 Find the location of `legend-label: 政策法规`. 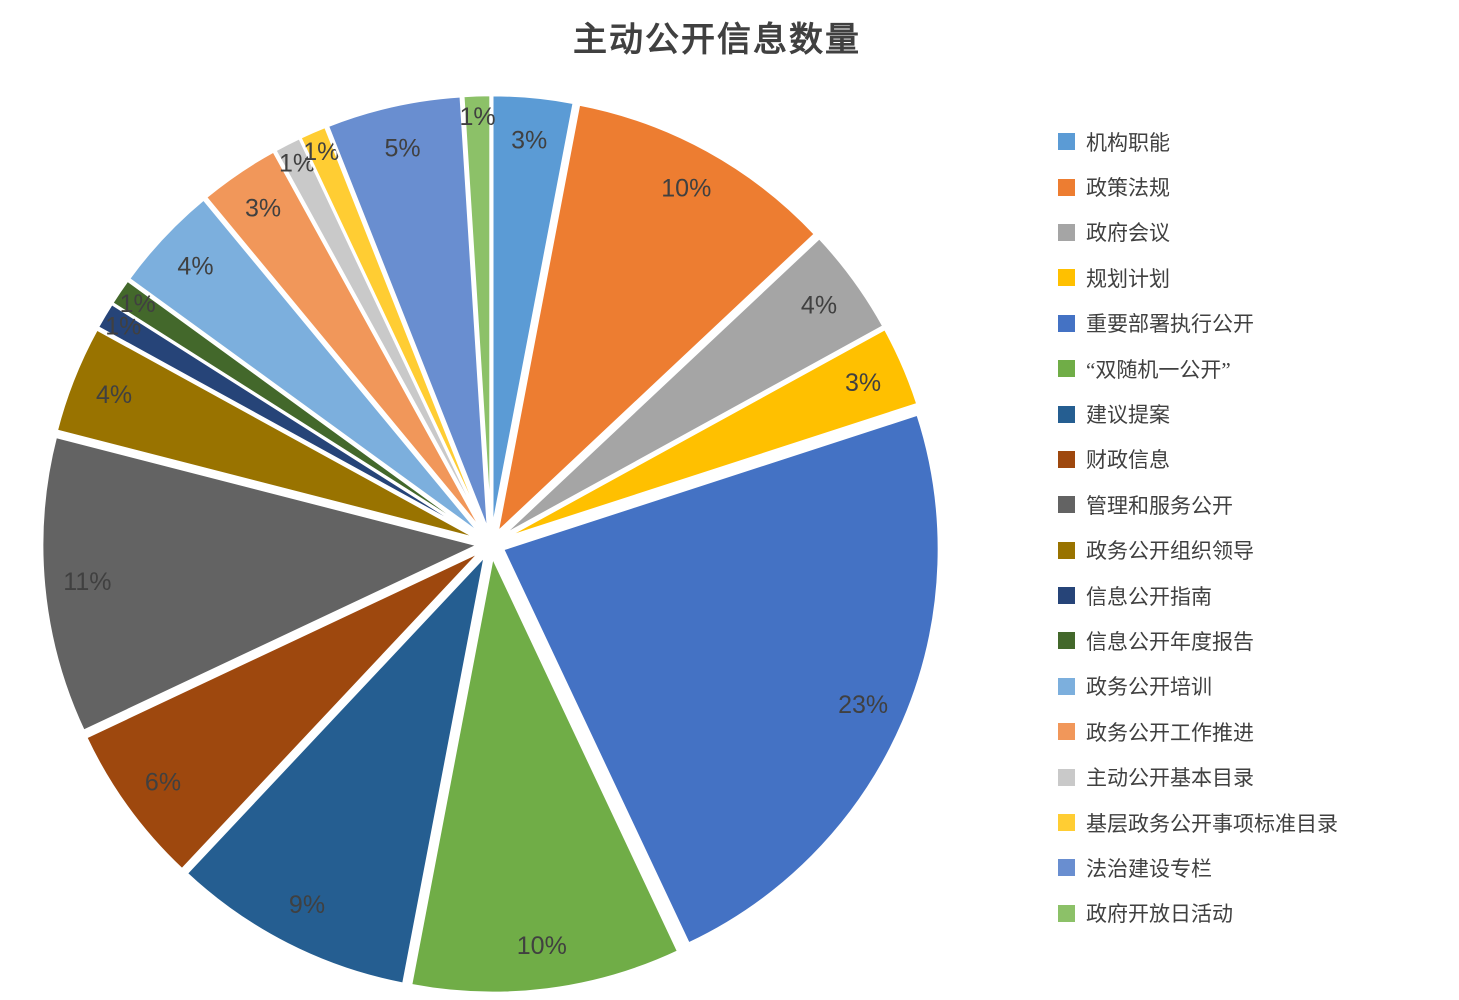

legend-label: 政策法规 is located at coordinates (1128, 188).